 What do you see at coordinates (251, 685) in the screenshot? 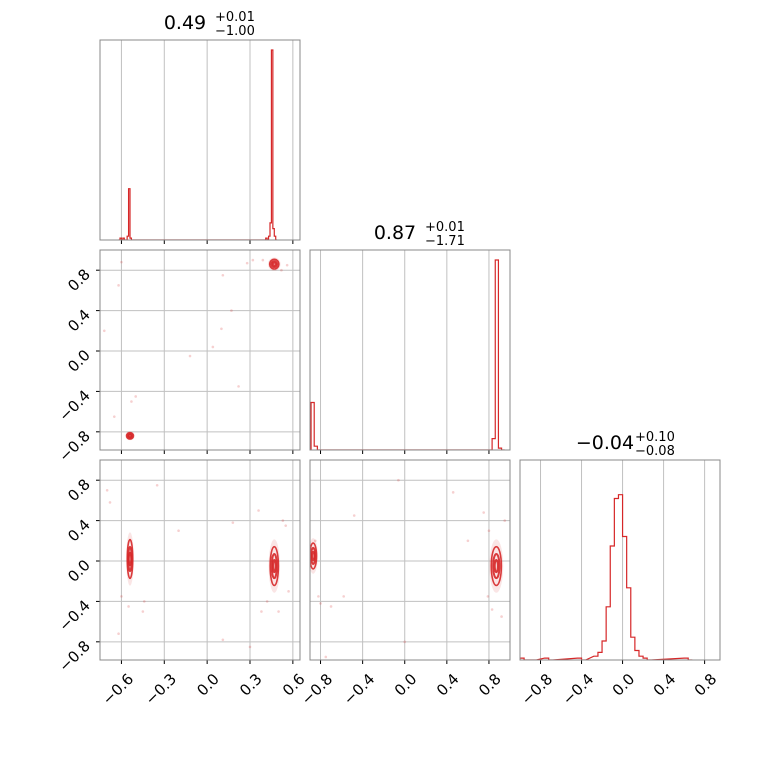
I see `x-tick-label: 0.3` at bounding box center [251, 685].